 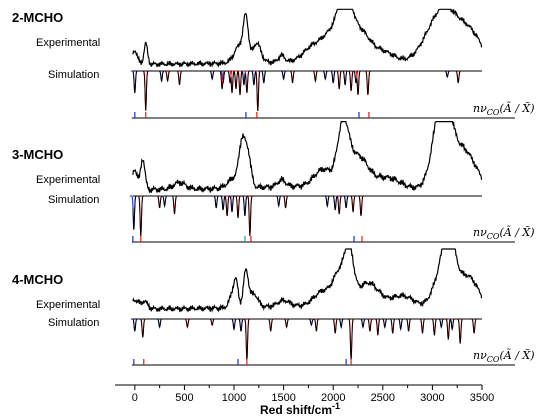 I want to click on panel-label: 2-MCHO, so click(x=37, y=17).